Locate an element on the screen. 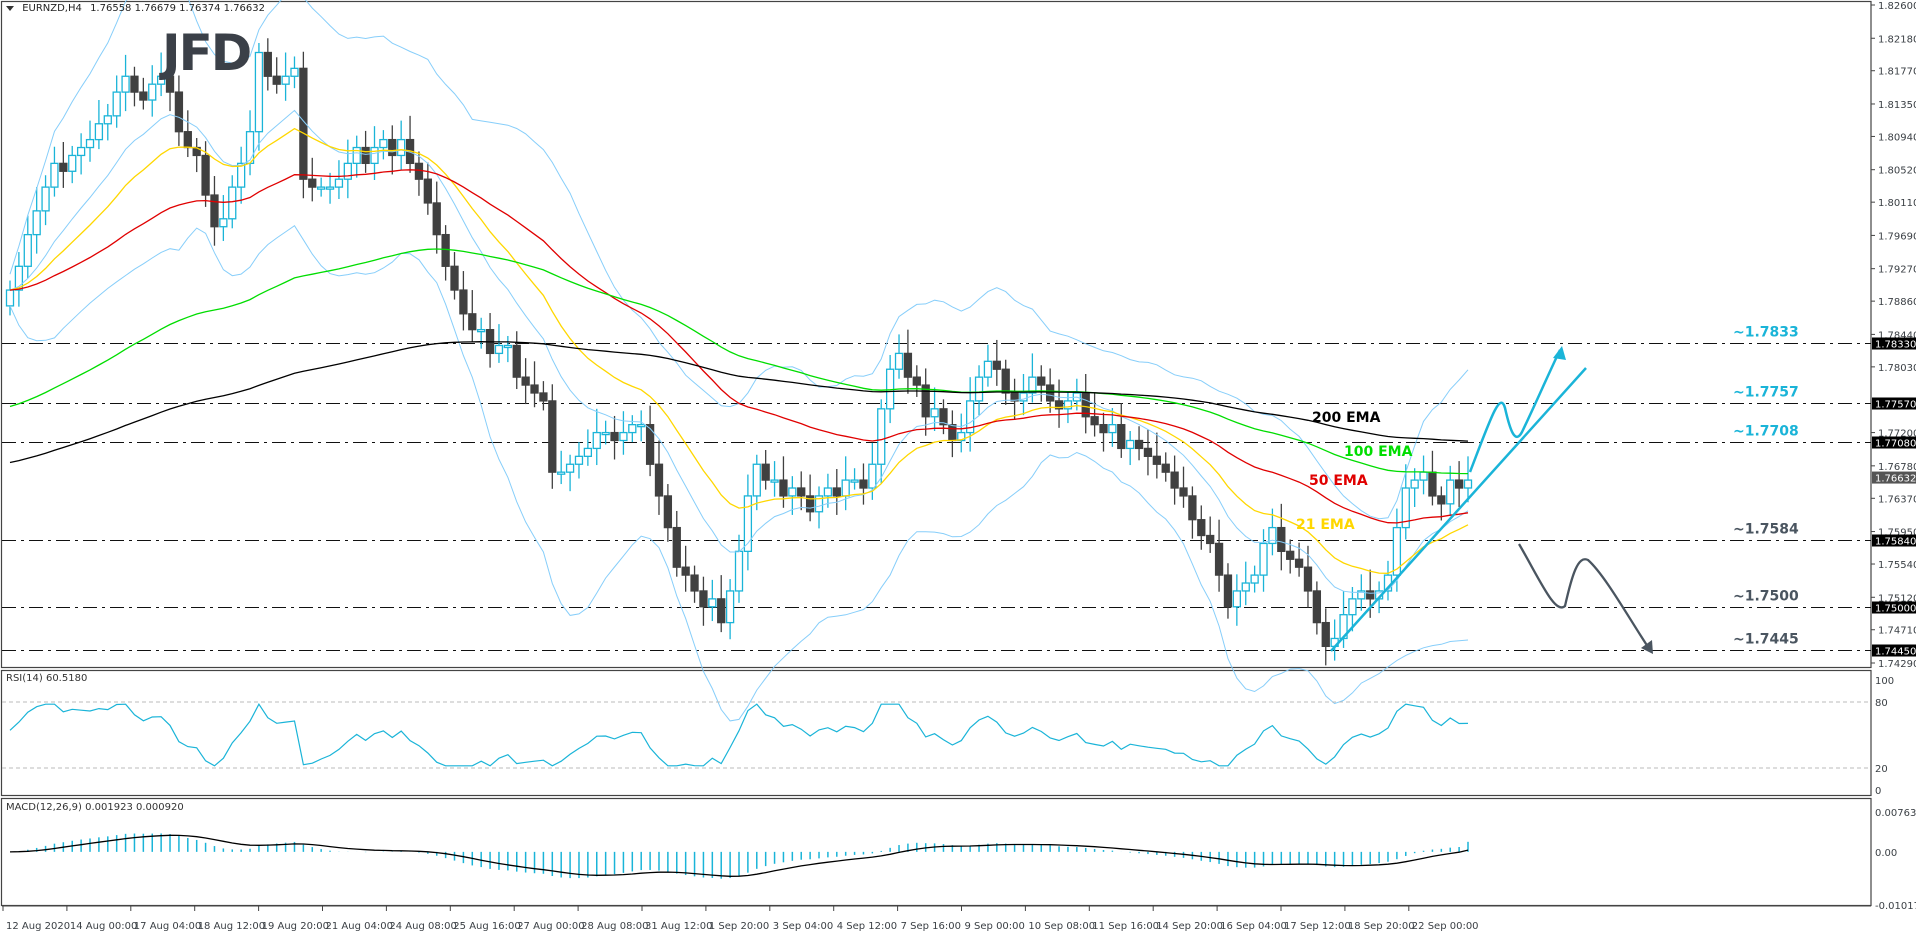 This screenshot has width=1916, height=936. time-tick-label: 10 Sep 08:00 is located at coordinates (1061, 926).